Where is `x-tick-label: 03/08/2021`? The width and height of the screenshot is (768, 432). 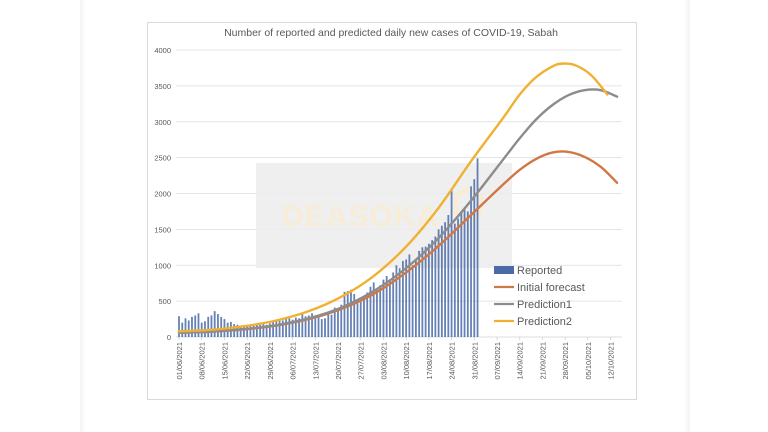 x-tick-label: 03/08/2021 is located at coordinates (383, 361).